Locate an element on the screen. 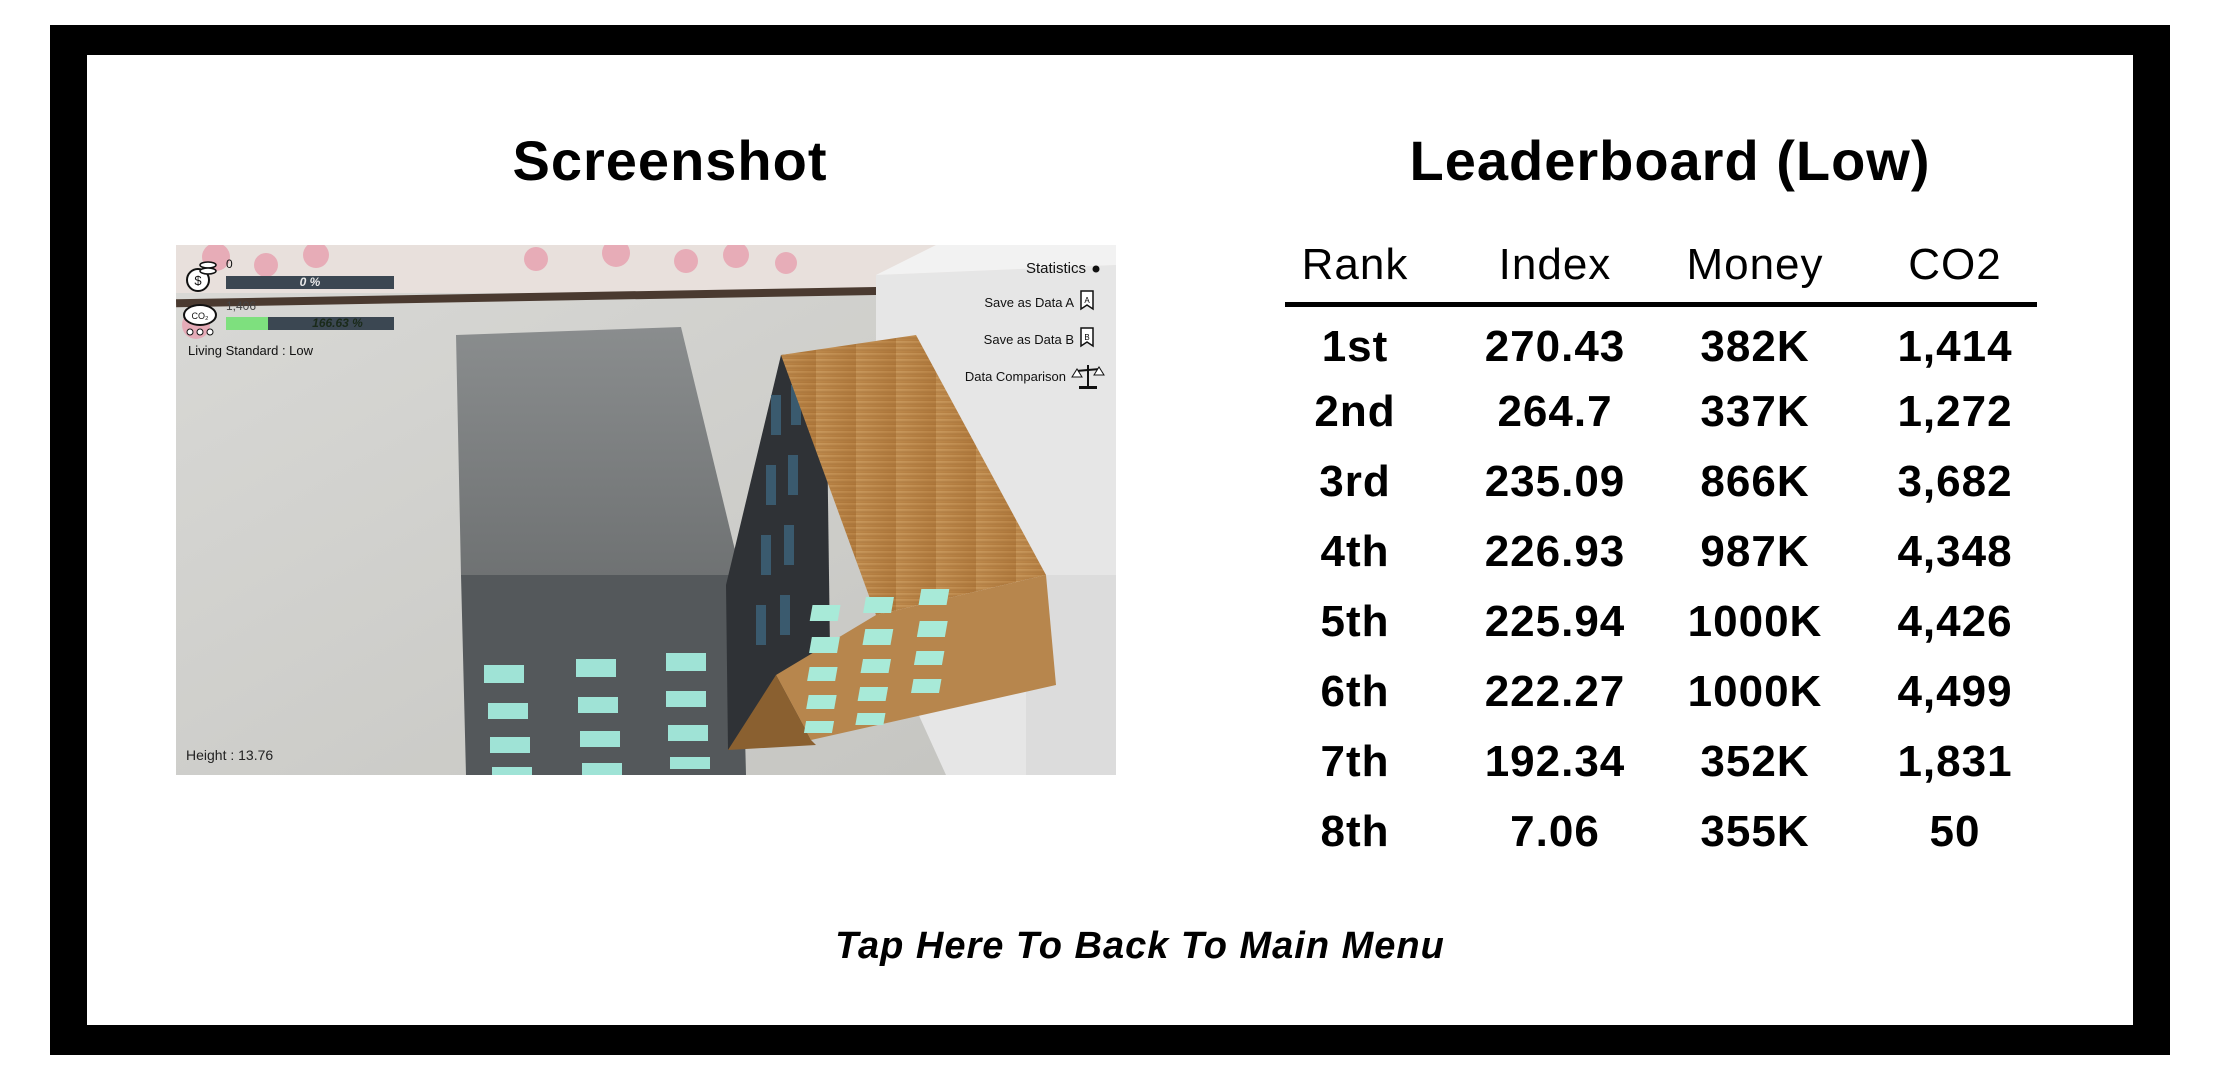 This screenshot has width=2220, height=1080. table-cell-rank: 3rd is located at coordinates (1355, 481).